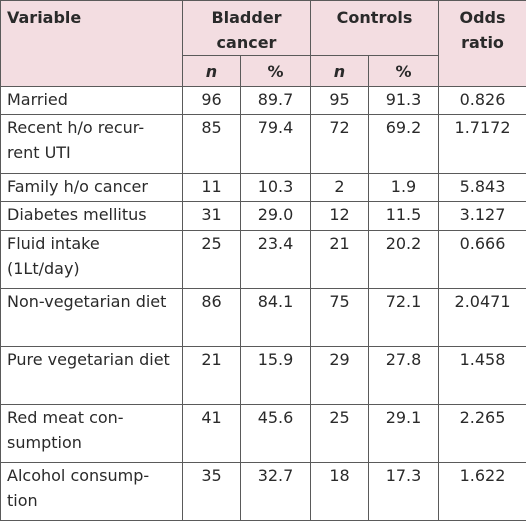 The width and height of the screenshot is (526, 521). What do you see at coordinates (275, 259) in the screenshot?
I see `bc-pct-cell: 23.4` at bounding box center [275, 259].